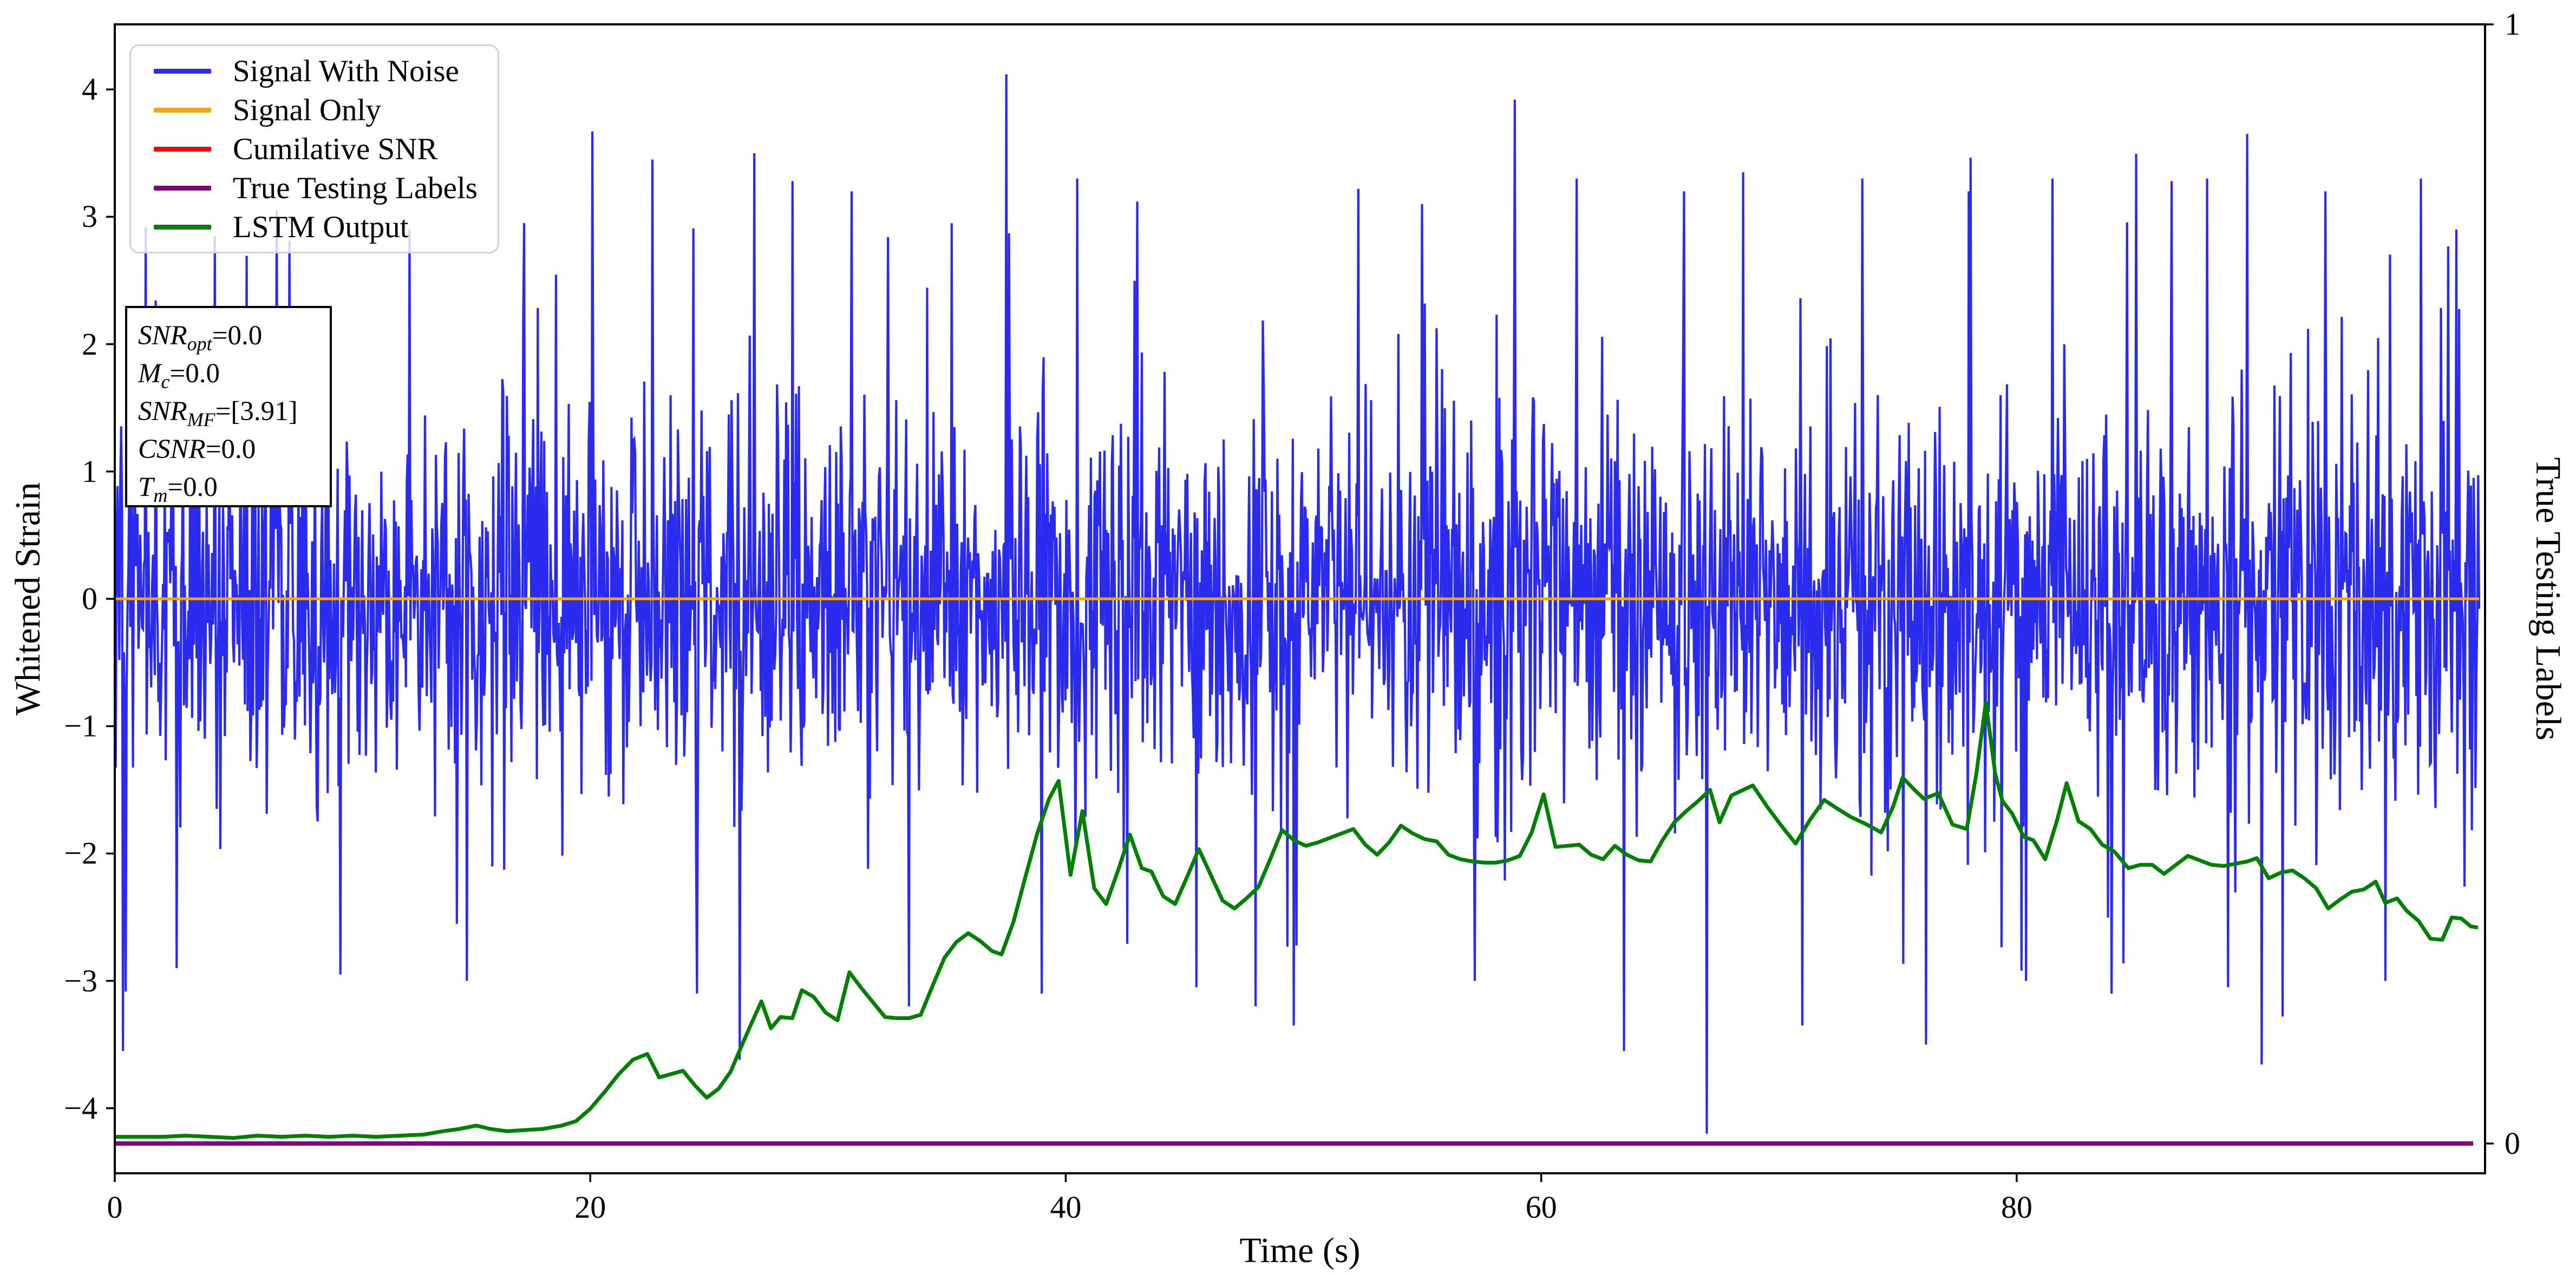  What do you see at coordinates (1541, 1207) in the screenshot?
I see `x-tick-label: 60` at bounding box center [1541, 1207].